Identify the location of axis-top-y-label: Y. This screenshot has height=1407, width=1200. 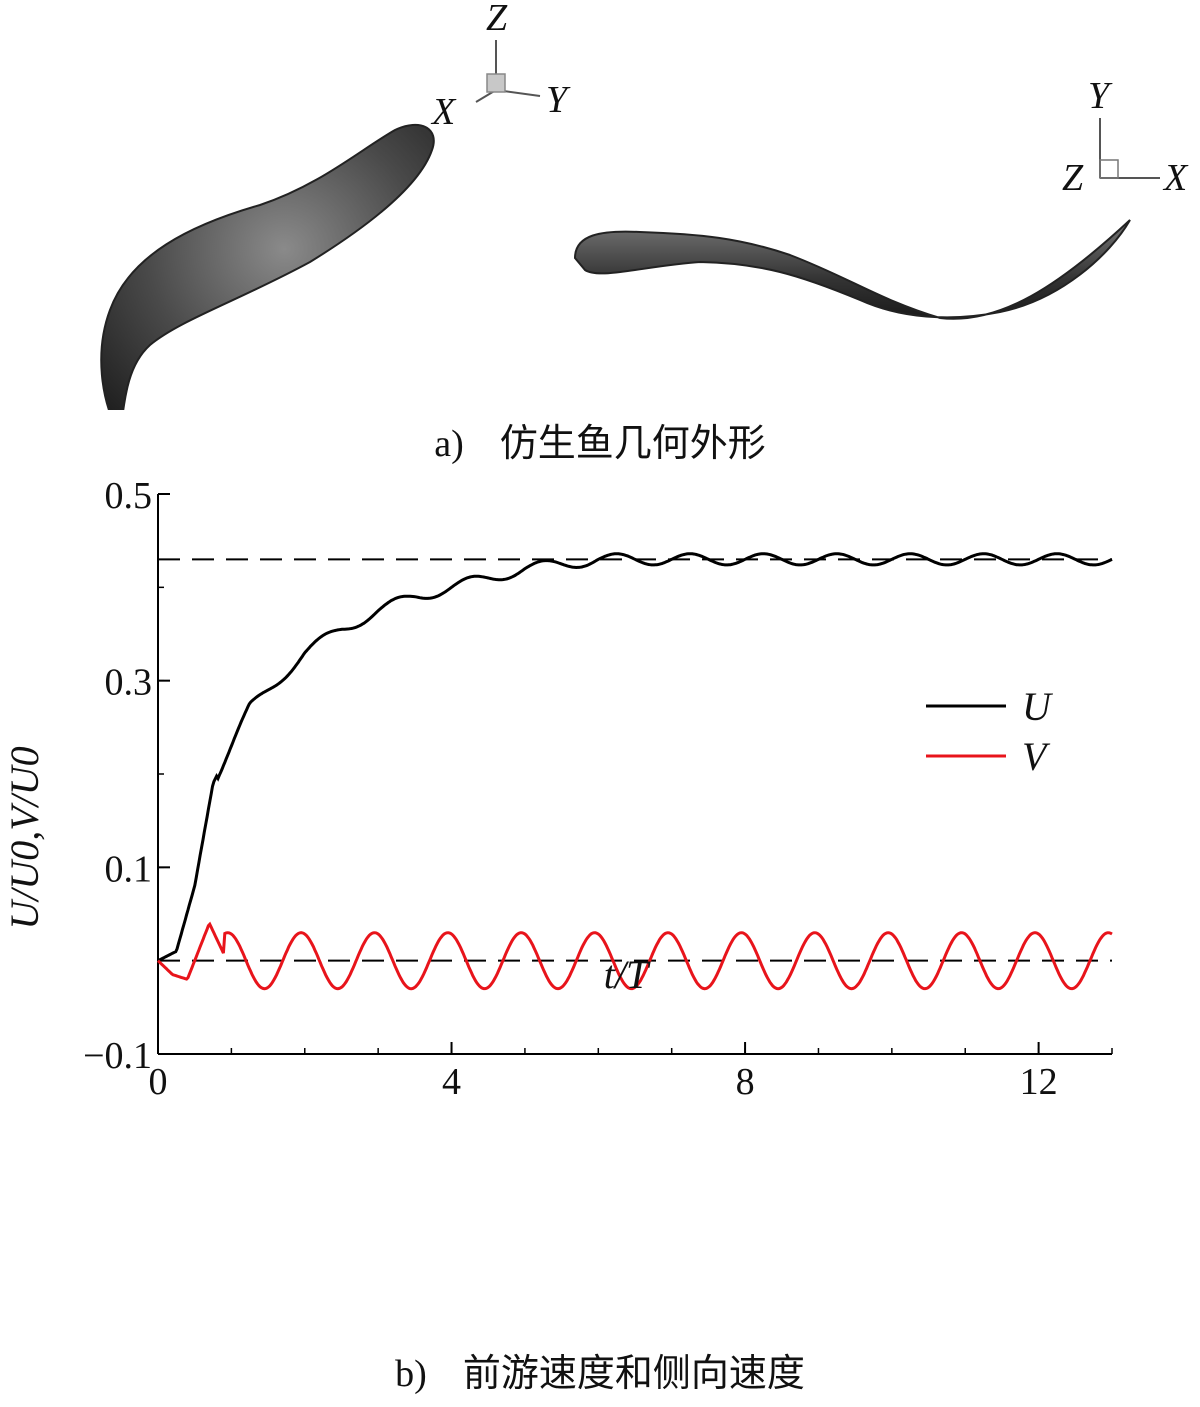
(1100, 96).